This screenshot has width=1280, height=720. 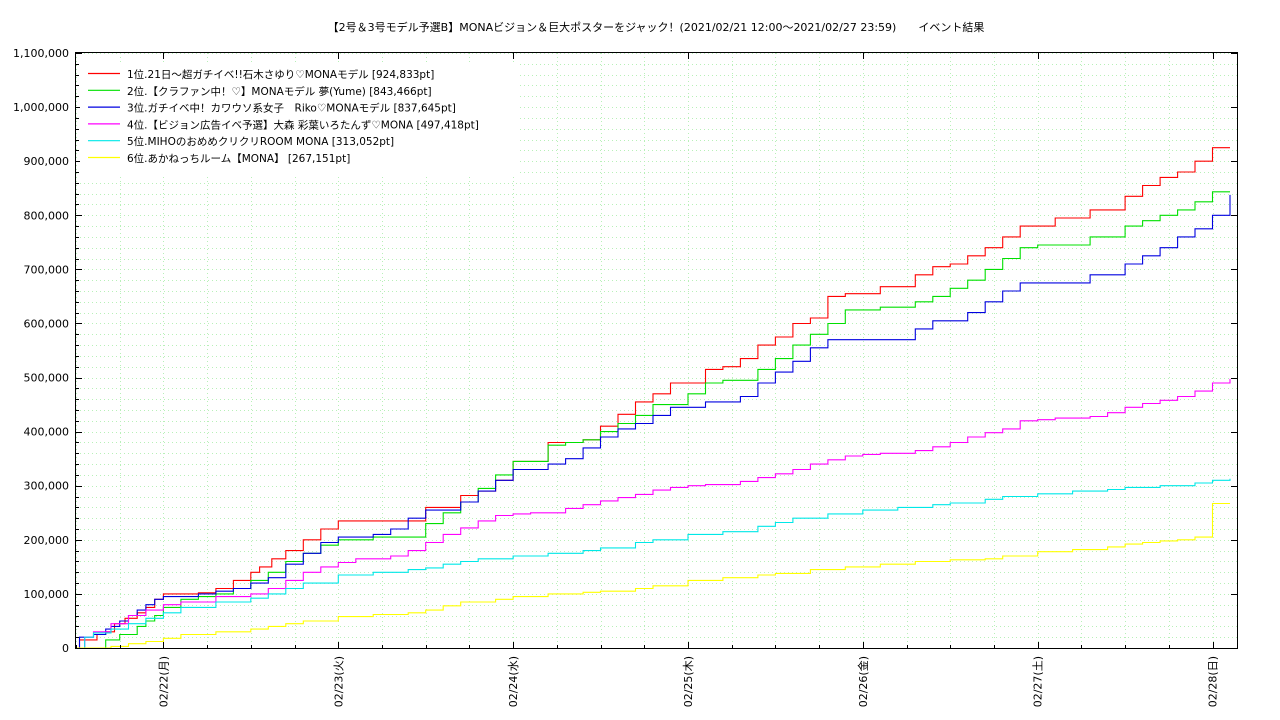 I want to click on legend-label-5: 5位.MIHOのおめめクリクリROOM MONA [313,052pt], so click(x=260, y=141).